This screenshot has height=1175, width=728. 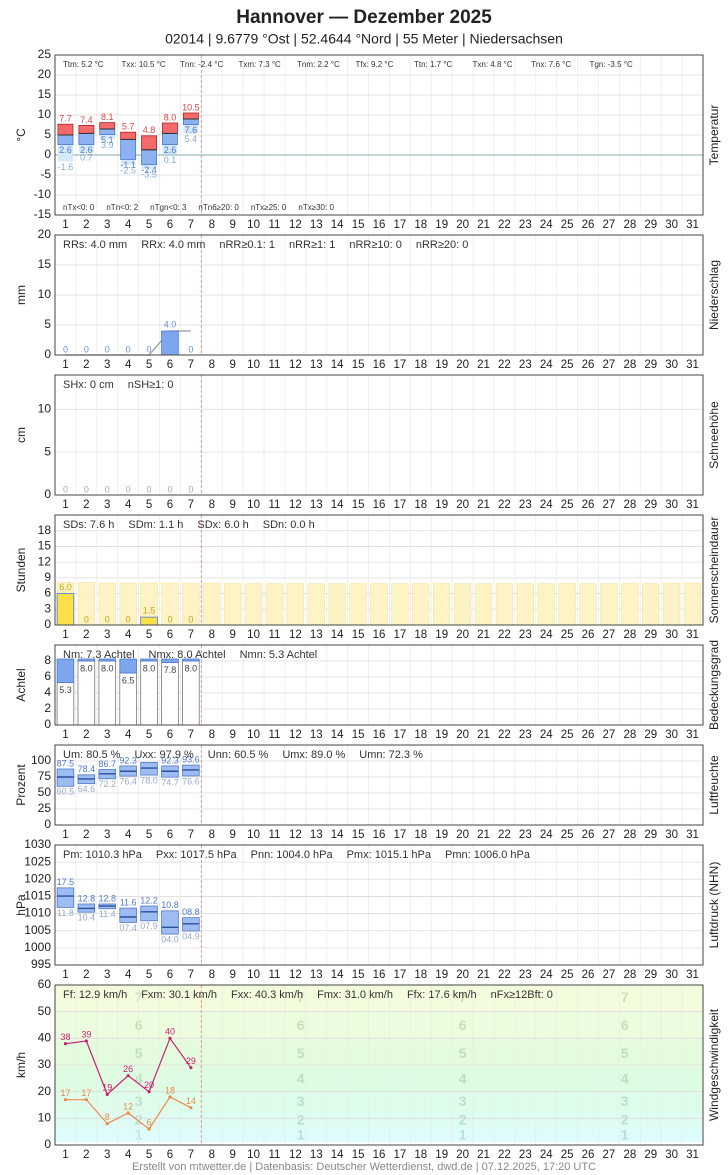 I want to click on y-tick-label: 1025, so click(x=37, y=861).